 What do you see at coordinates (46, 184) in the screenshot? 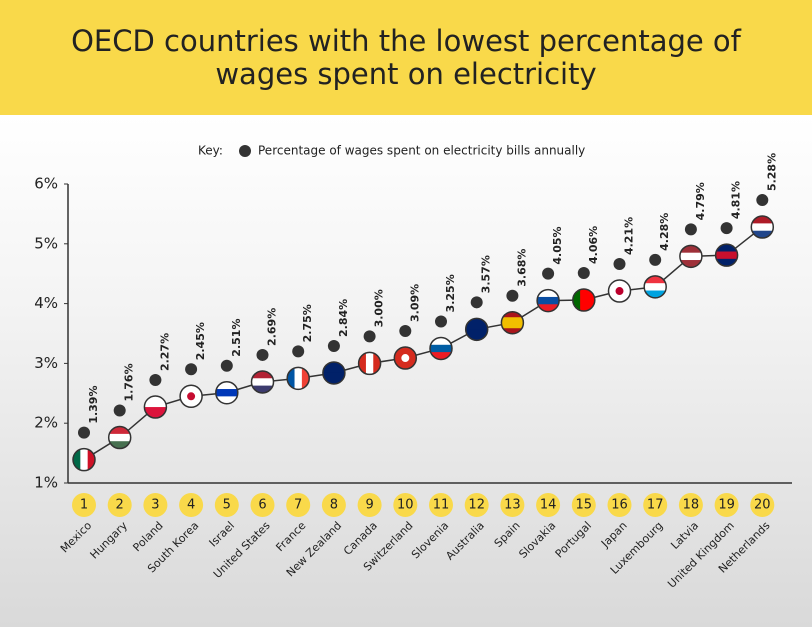
I see `y-tick-label: 6%` at bounding box center [46, 184].